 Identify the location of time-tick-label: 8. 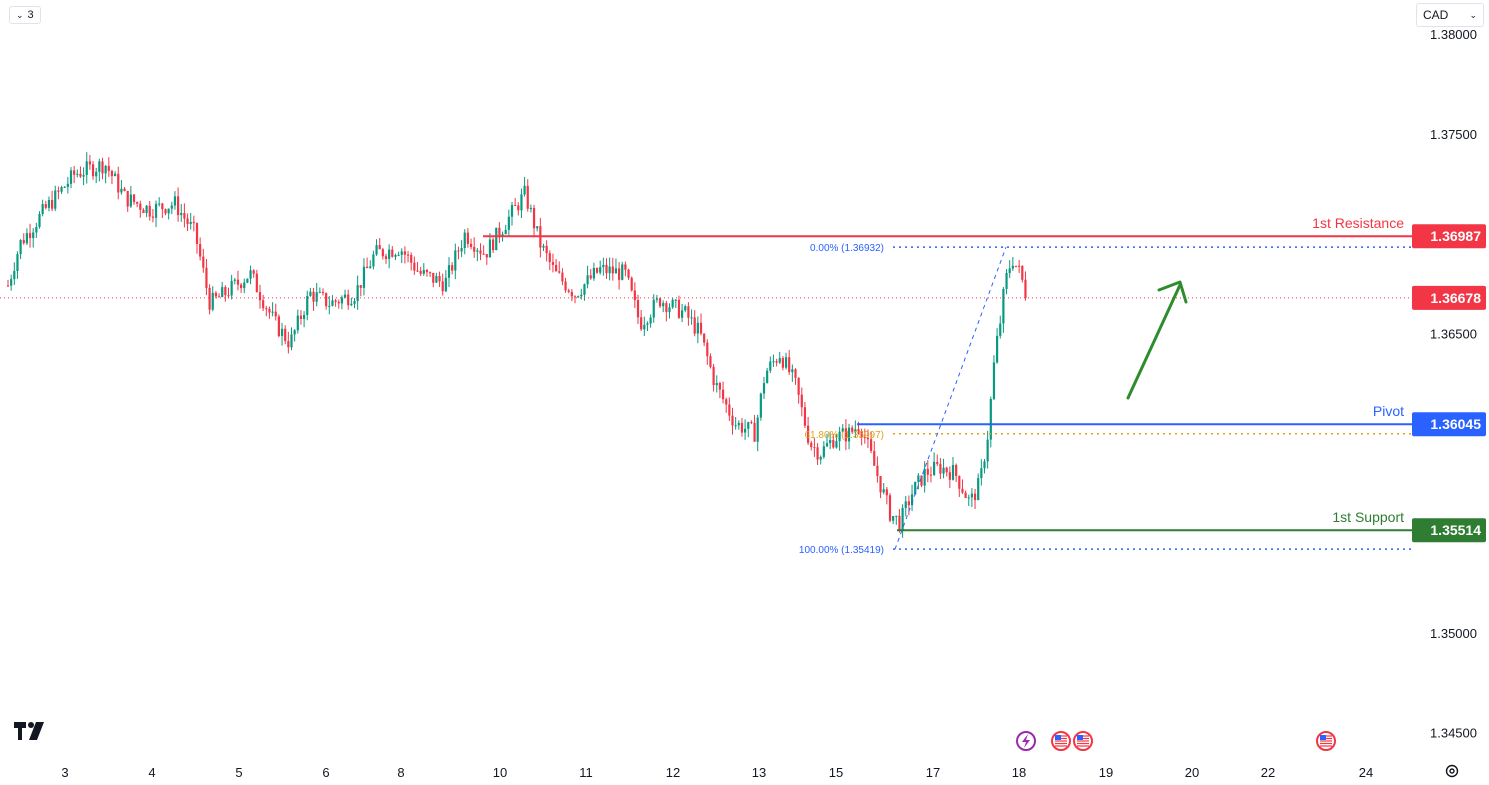
(400, 772).